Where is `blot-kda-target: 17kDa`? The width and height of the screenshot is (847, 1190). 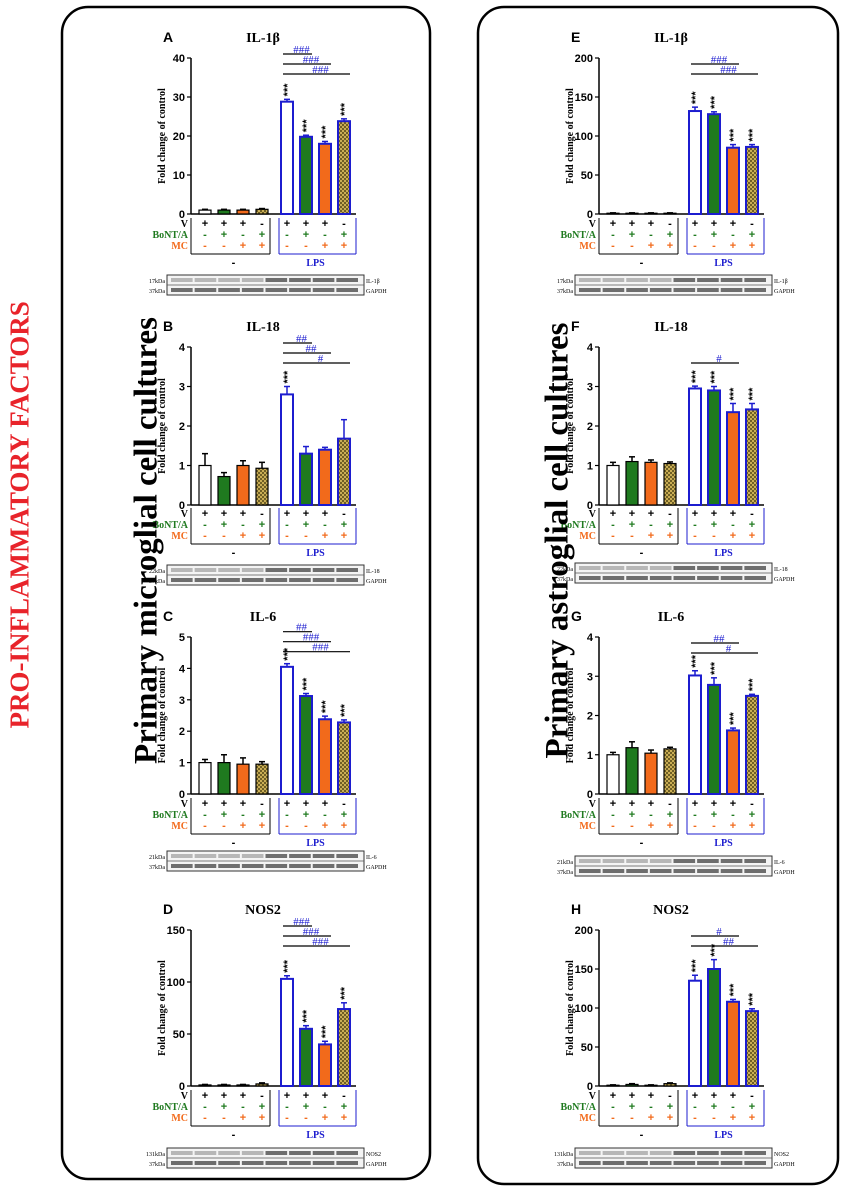
blot-kda-target: 17kDa is located at coordinates (157, 282).